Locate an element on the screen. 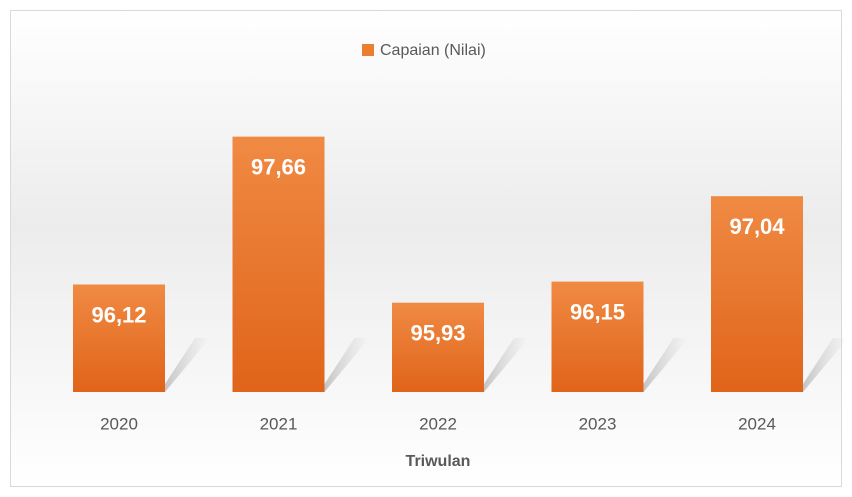 This screenshot has width=852, height=497. data-label: 95,93 is located at coordinates (437, 333).